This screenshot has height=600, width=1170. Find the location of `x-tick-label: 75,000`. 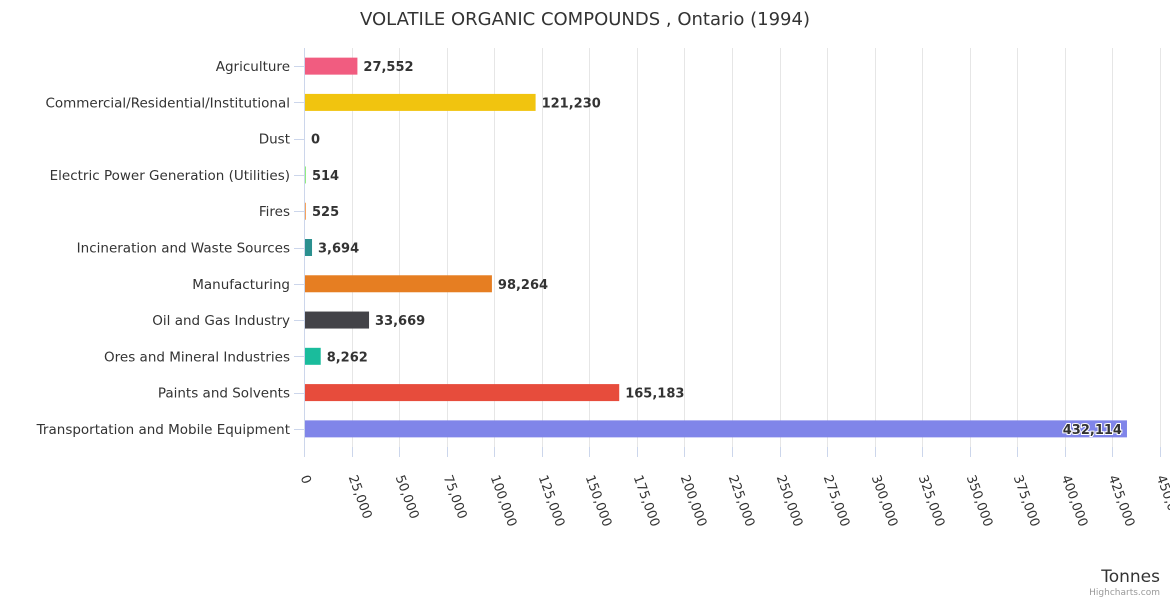

x-tick-label: 75,000 is located at coordinates (455, 497).